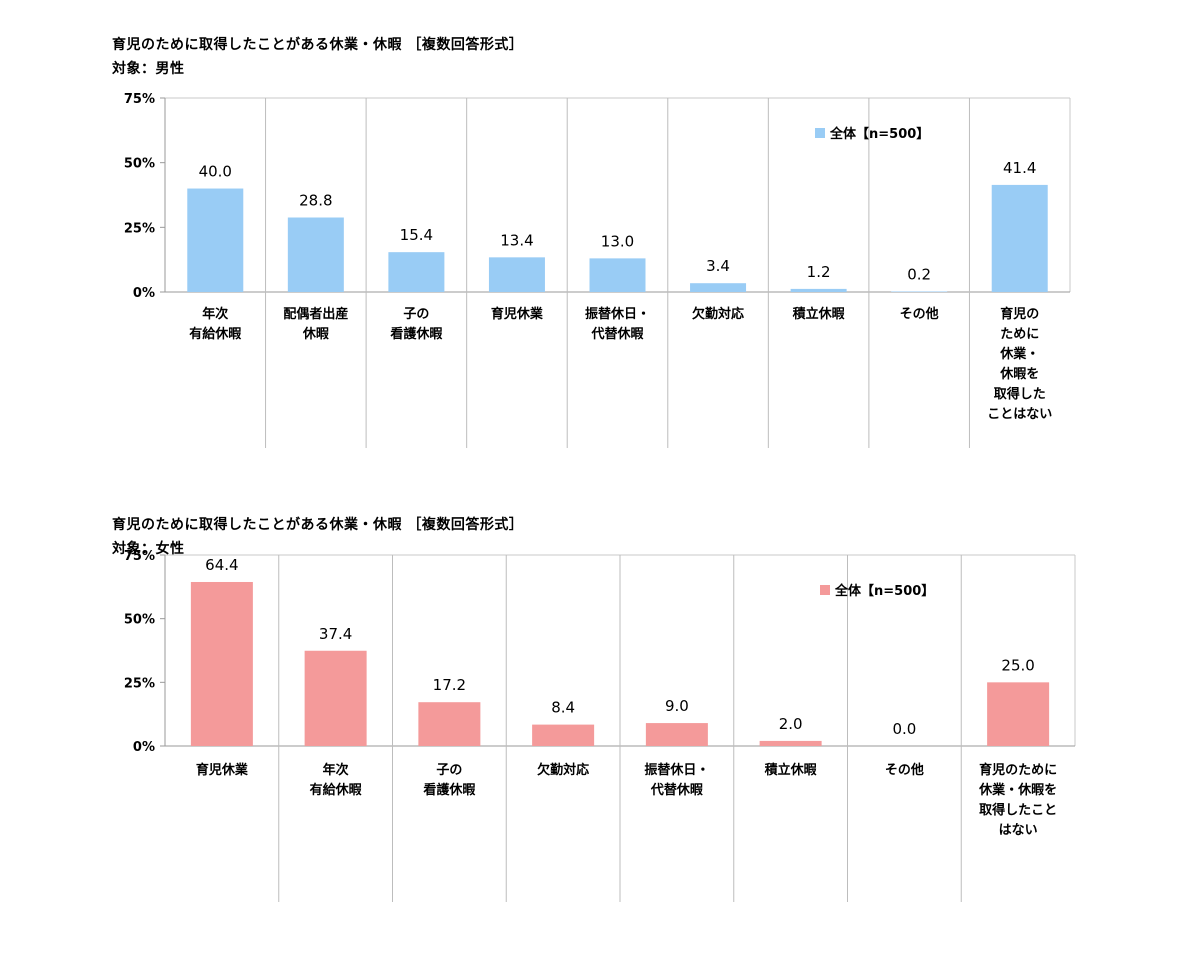  Describe the element at coordinates (677, 706) in the screenshot. I see `data-label: 9.0` at that location.